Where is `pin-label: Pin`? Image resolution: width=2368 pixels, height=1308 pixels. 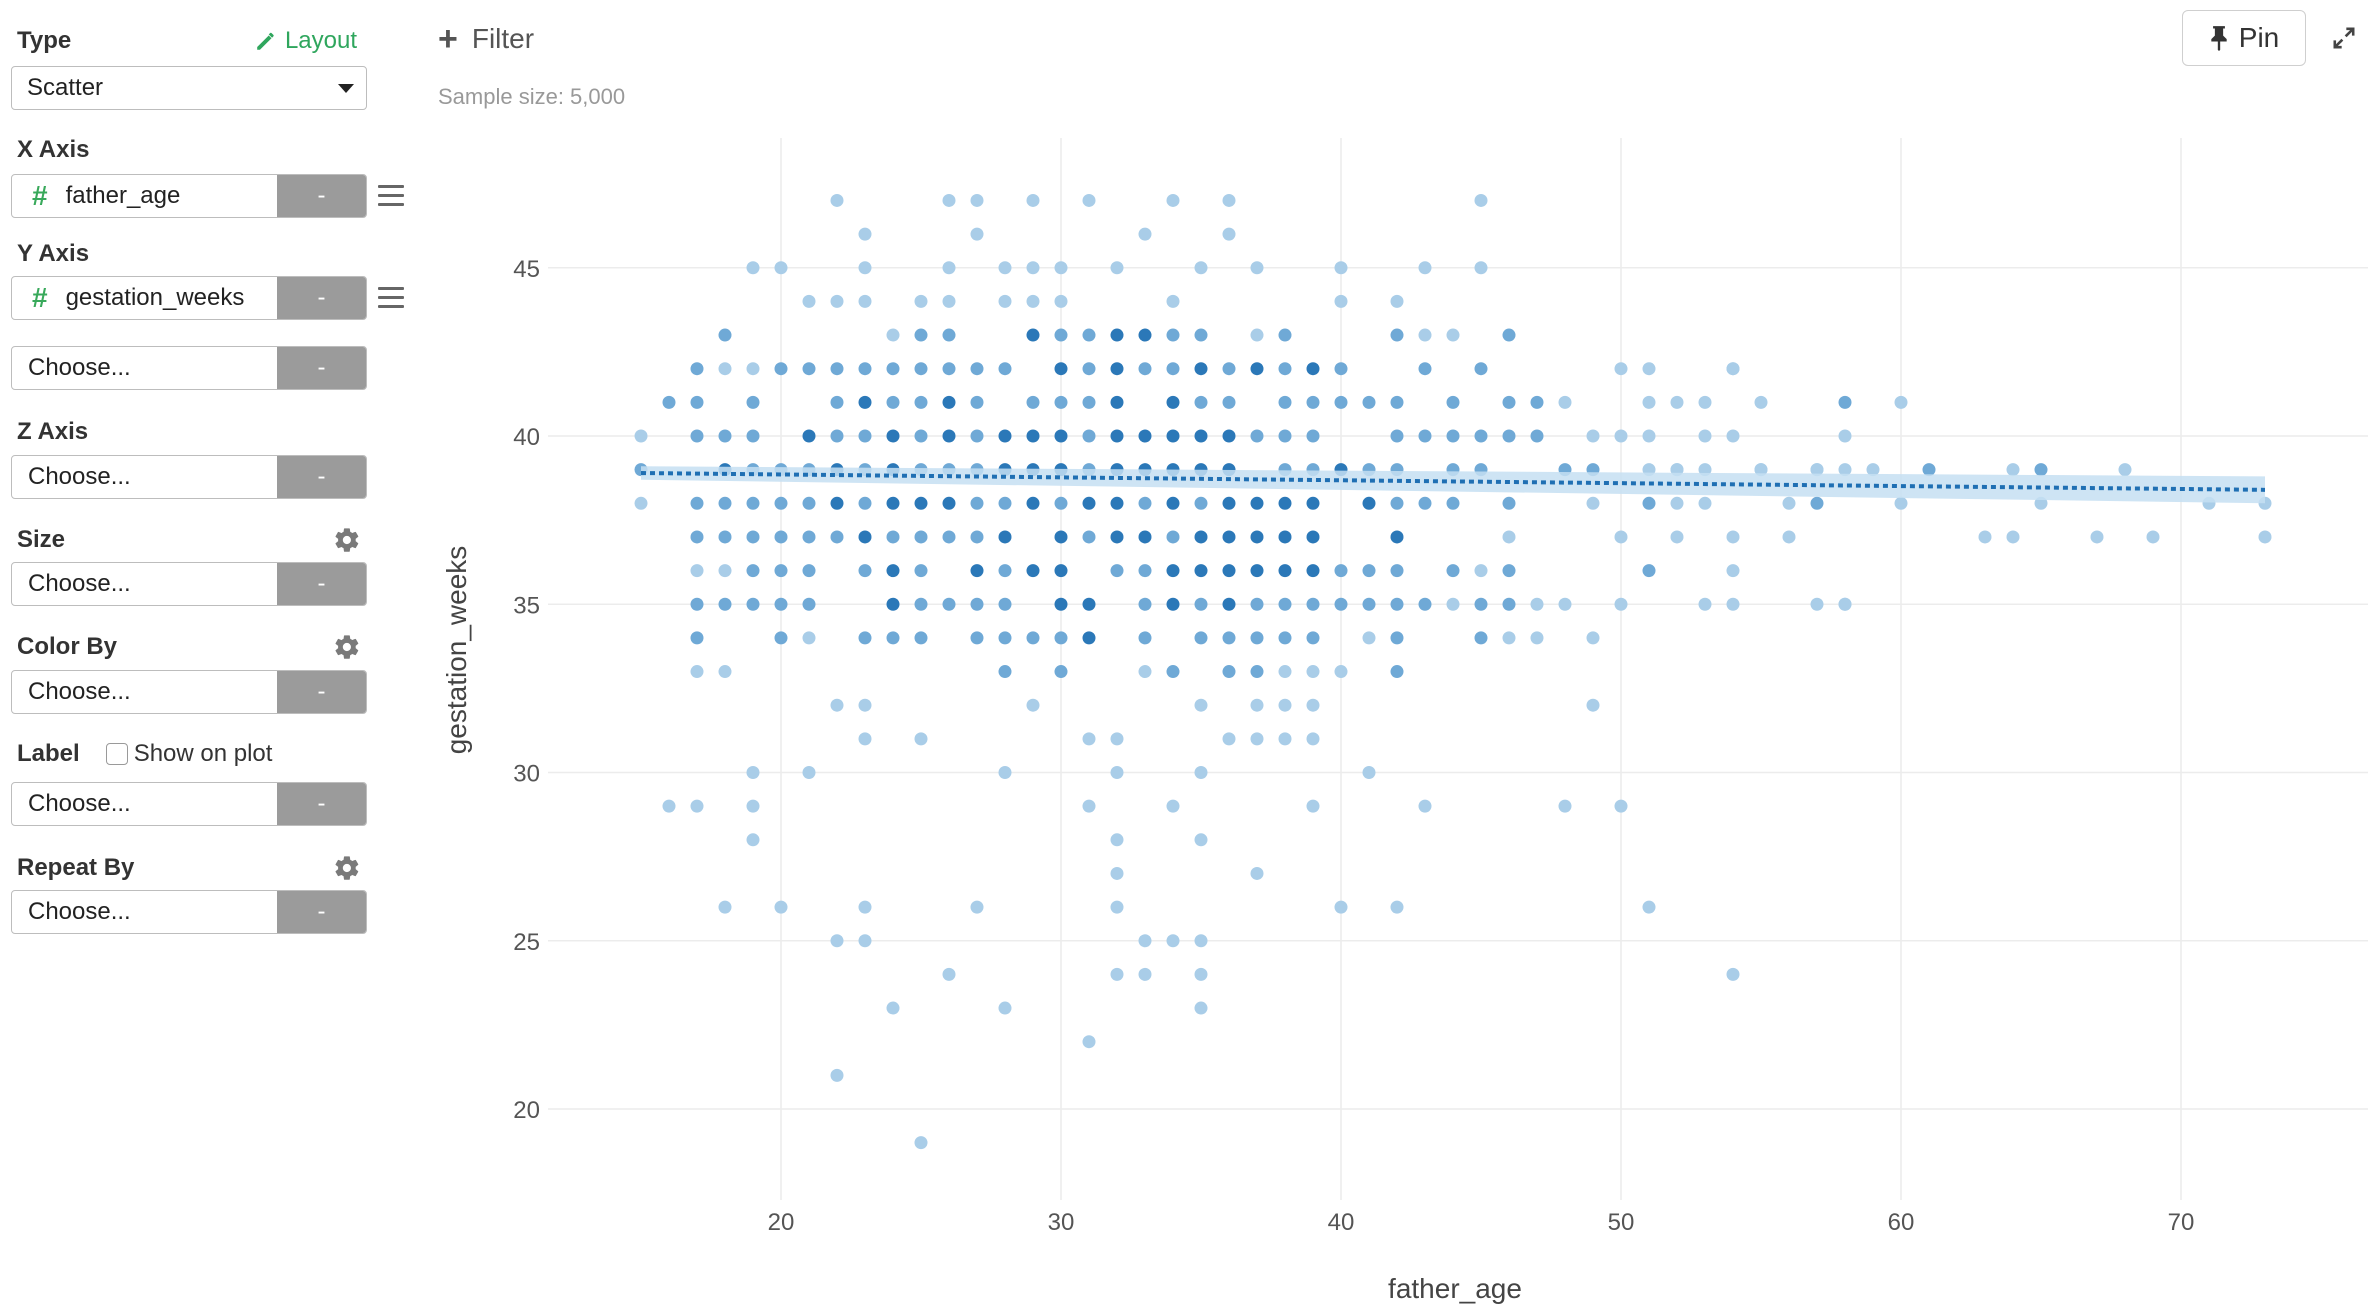 pin-label: Pin is located at coordinates (2259, 37).